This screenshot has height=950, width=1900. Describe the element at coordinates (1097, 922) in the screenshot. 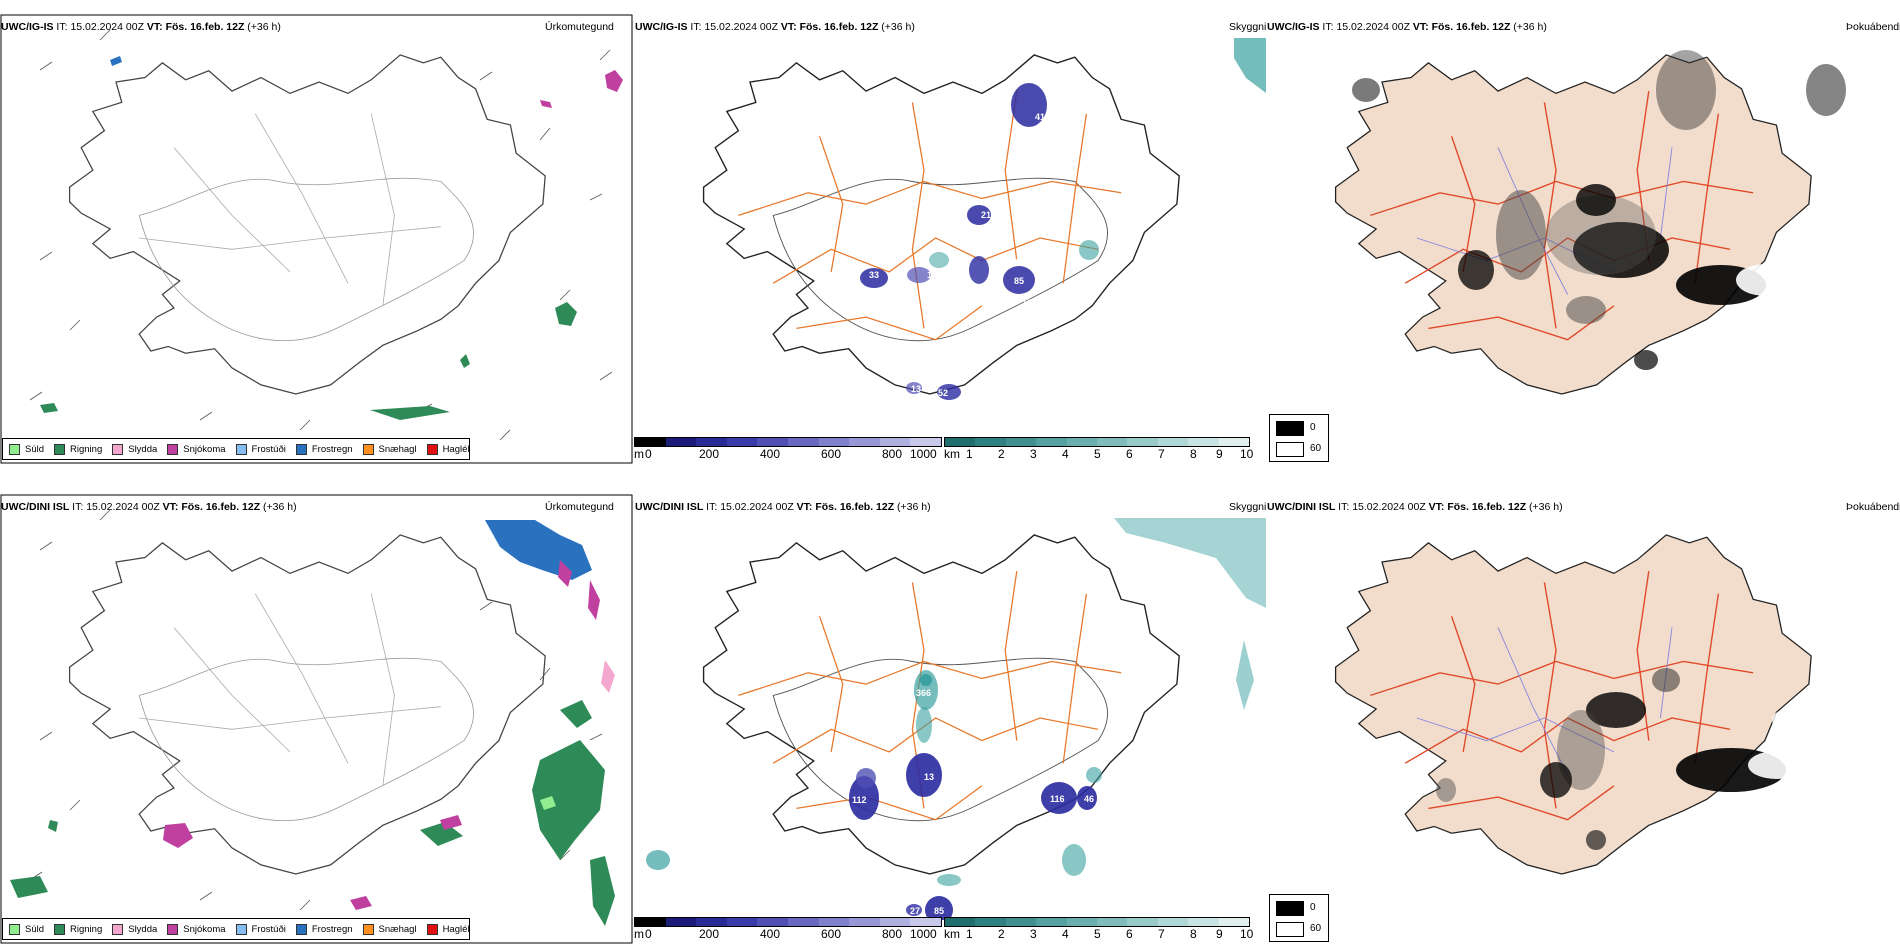

I see `colorbar-strip` at that location.